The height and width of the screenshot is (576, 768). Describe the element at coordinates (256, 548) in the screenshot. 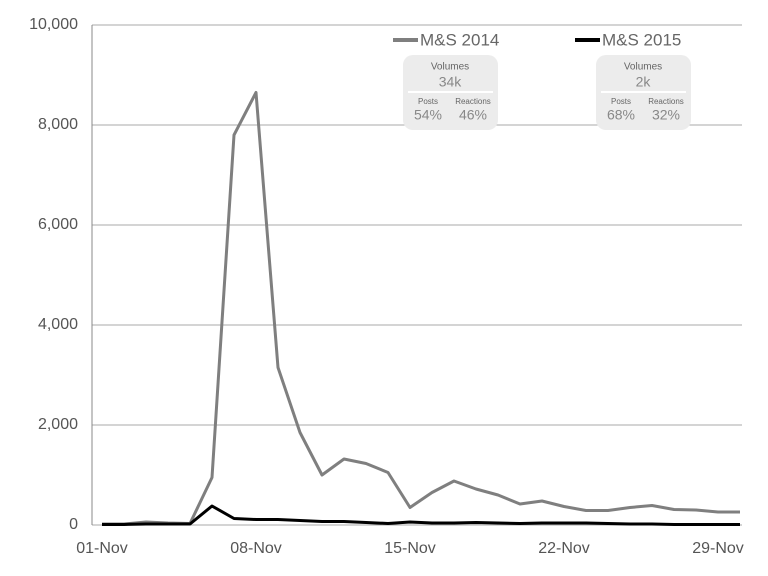

I see `x-tick-label: 08-Nov` at that location.